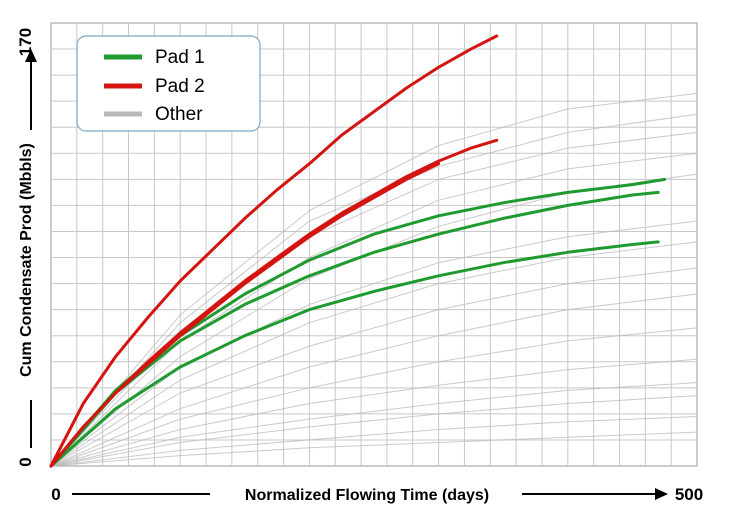 The width and height of the screenshot is (729, 516). Describe the element at coordinates (661, 494) in the screenshot. I see `x-axis-arrow-head` at that location.